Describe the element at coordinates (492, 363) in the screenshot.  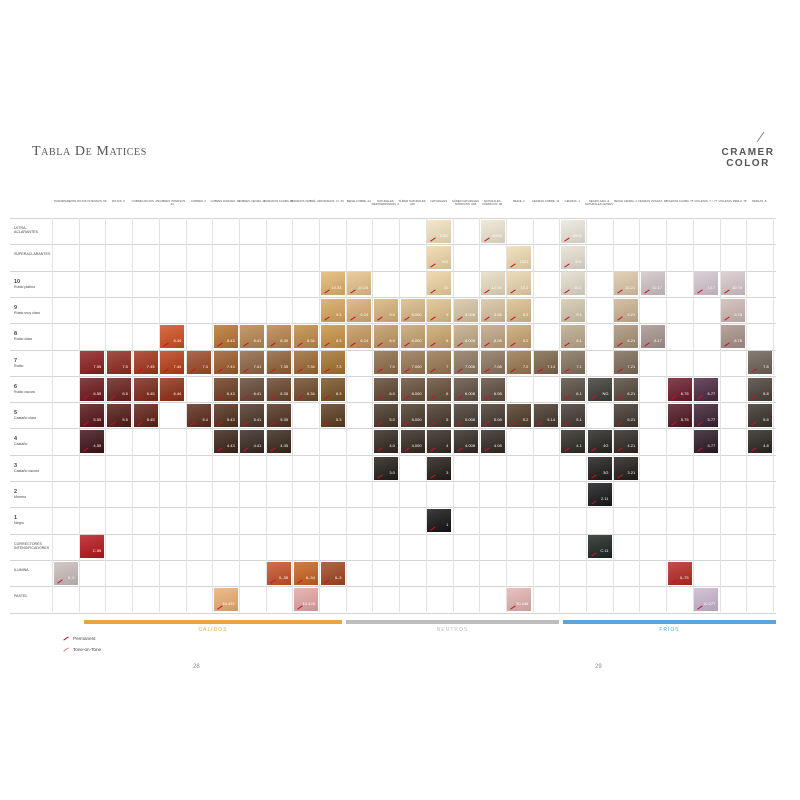
I see `shade-swatch: 7.08` at that location.